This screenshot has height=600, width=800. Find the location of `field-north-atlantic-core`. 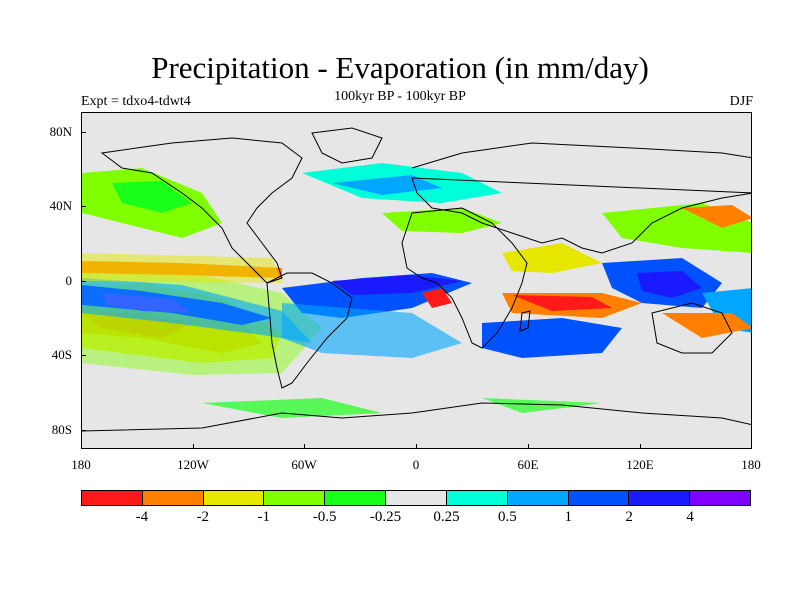

field-north-atlantic-core is located at coordinates (387, 185).